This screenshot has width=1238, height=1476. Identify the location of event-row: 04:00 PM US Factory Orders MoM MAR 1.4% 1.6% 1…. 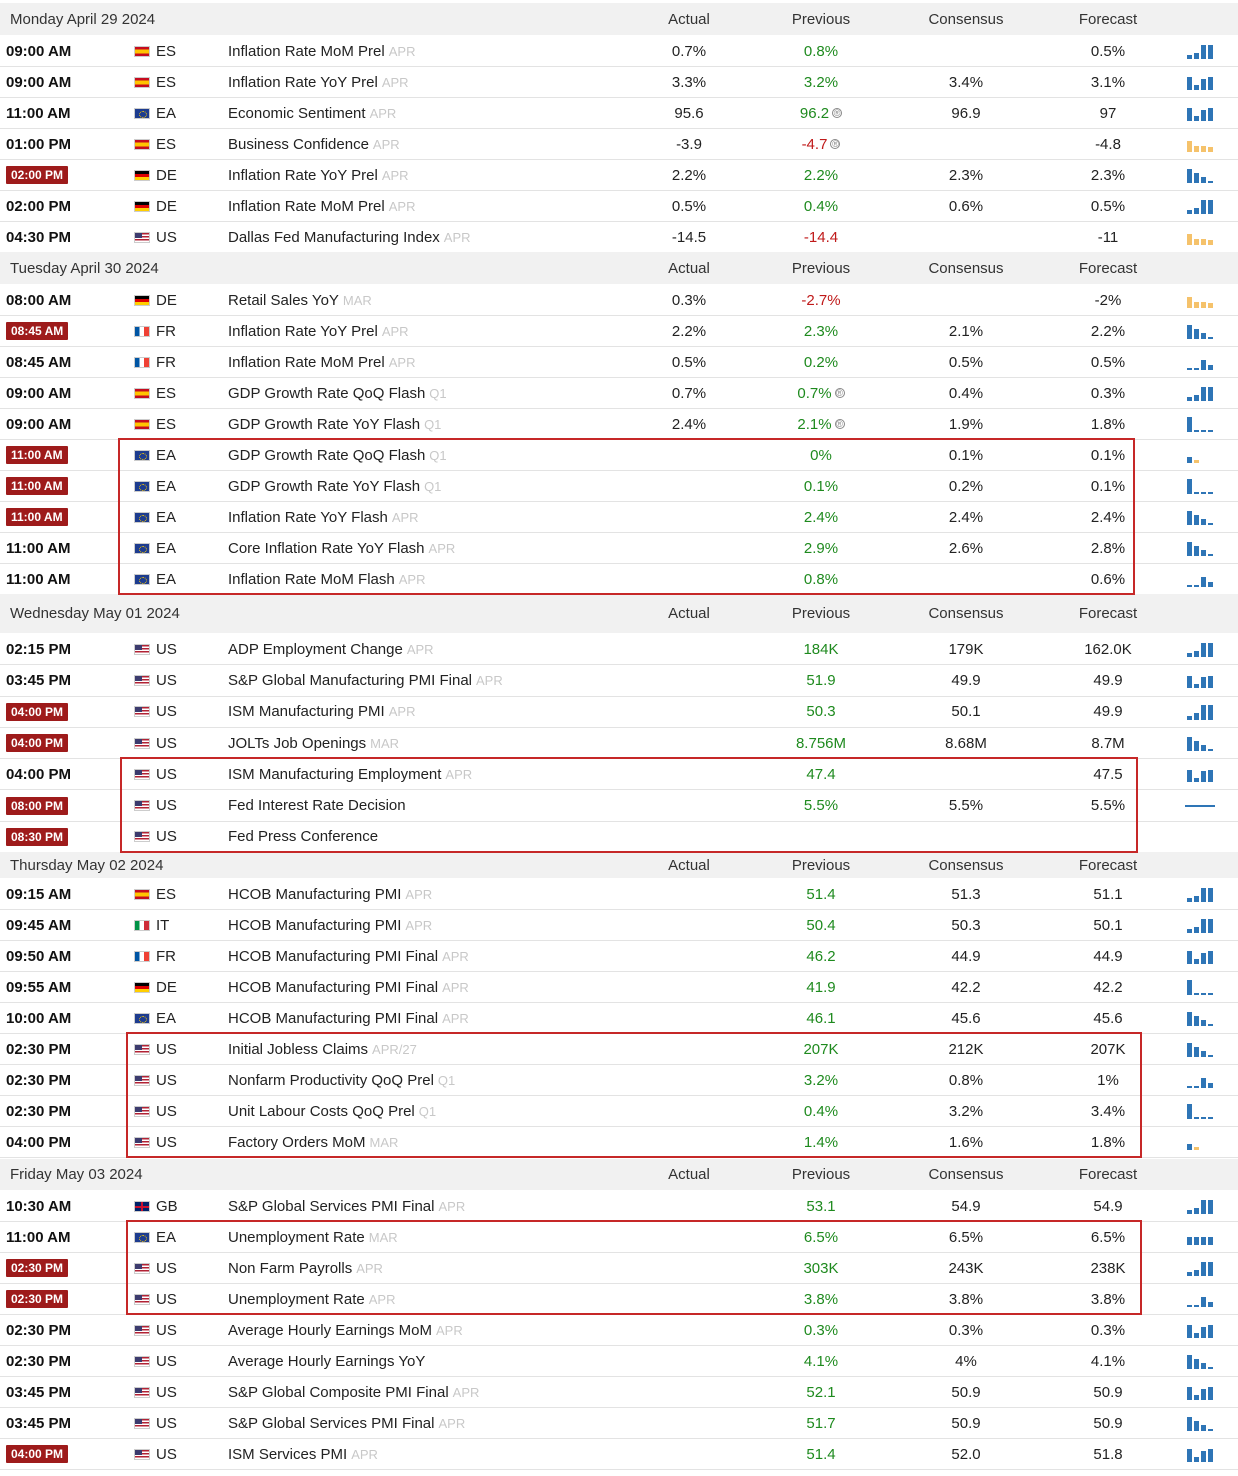
(619, 1142).